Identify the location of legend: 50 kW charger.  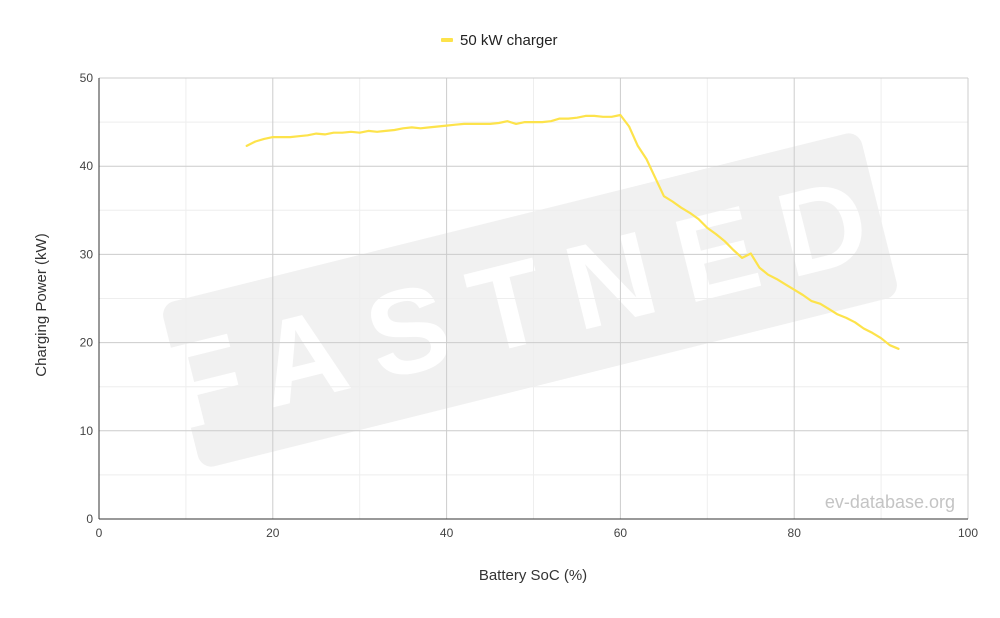
(499, 40).